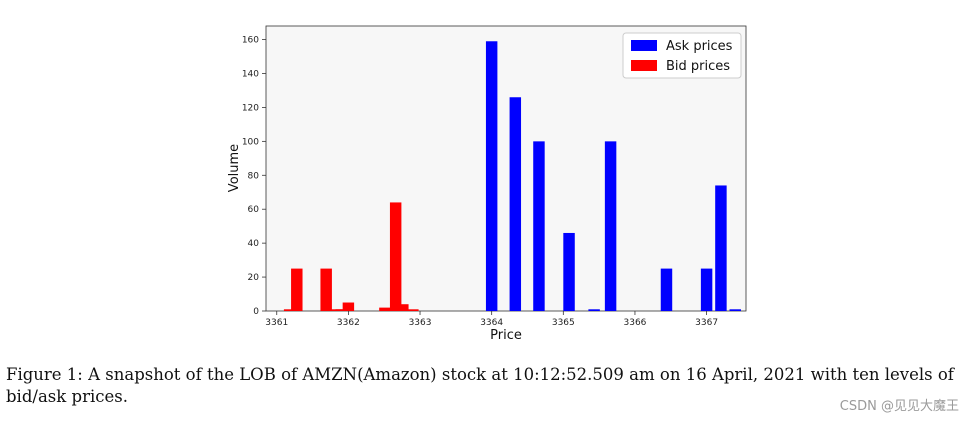  What do you see at coordinates (420, 323) in the screenshot?
I see `x-tick-label-2: 3363` at bounding box center [420, 323].